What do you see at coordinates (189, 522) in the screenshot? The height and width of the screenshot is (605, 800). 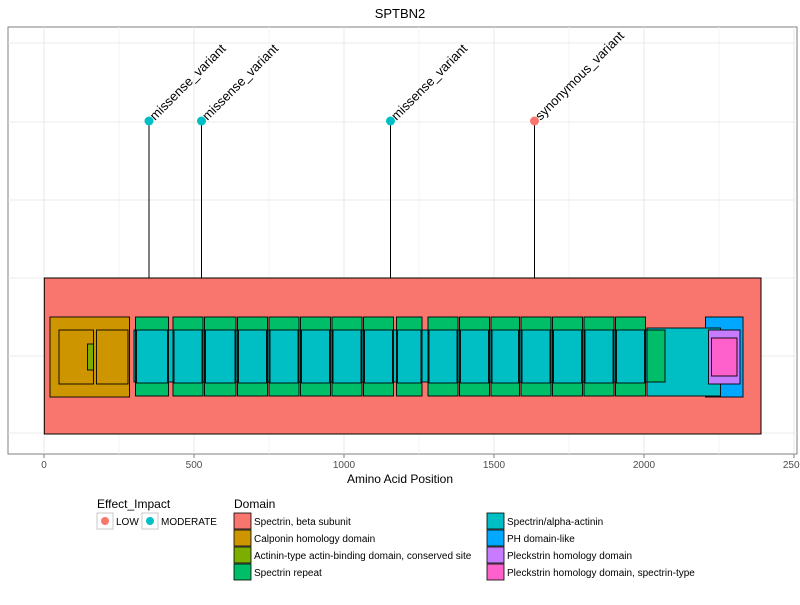 I see `legend-item-label: MODERATE` at bounding box center [189, 522].